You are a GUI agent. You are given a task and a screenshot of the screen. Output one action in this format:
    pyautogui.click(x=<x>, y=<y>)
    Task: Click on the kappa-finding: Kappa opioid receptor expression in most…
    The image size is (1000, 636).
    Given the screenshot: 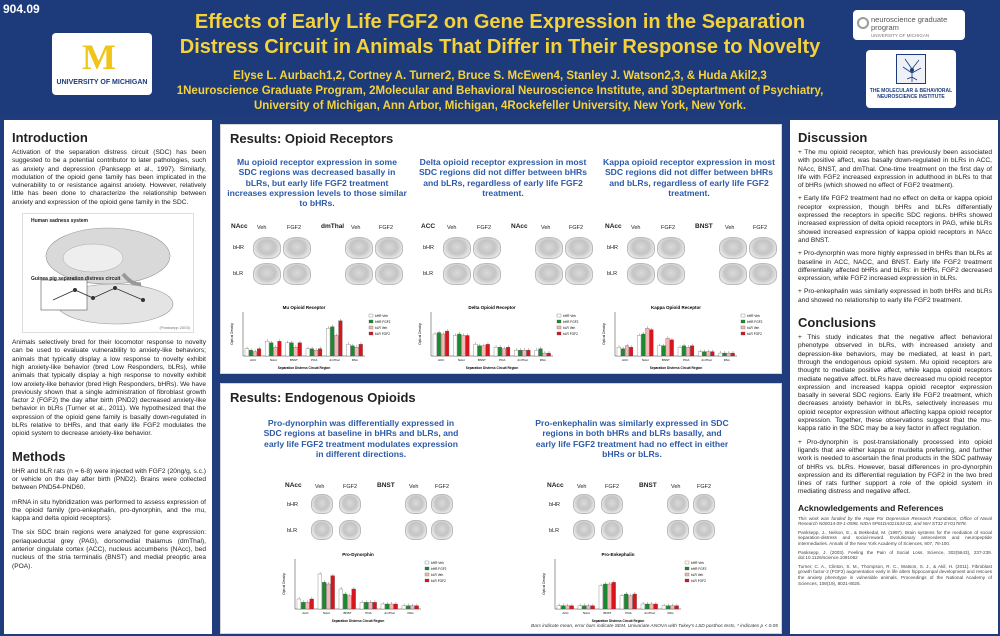 What is the action you would take?
    pyautogui.click(x=689, y=177)
    